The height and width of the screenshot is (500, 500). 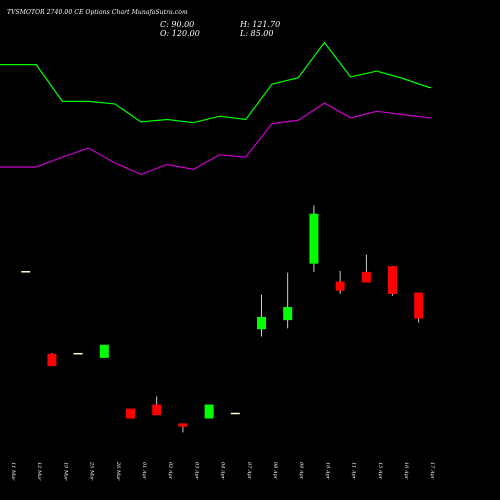 What do you see at coordinates (180, 33) in the screenshot?
I see `open-value: O: 120.00` at bounding box center [180, 33].